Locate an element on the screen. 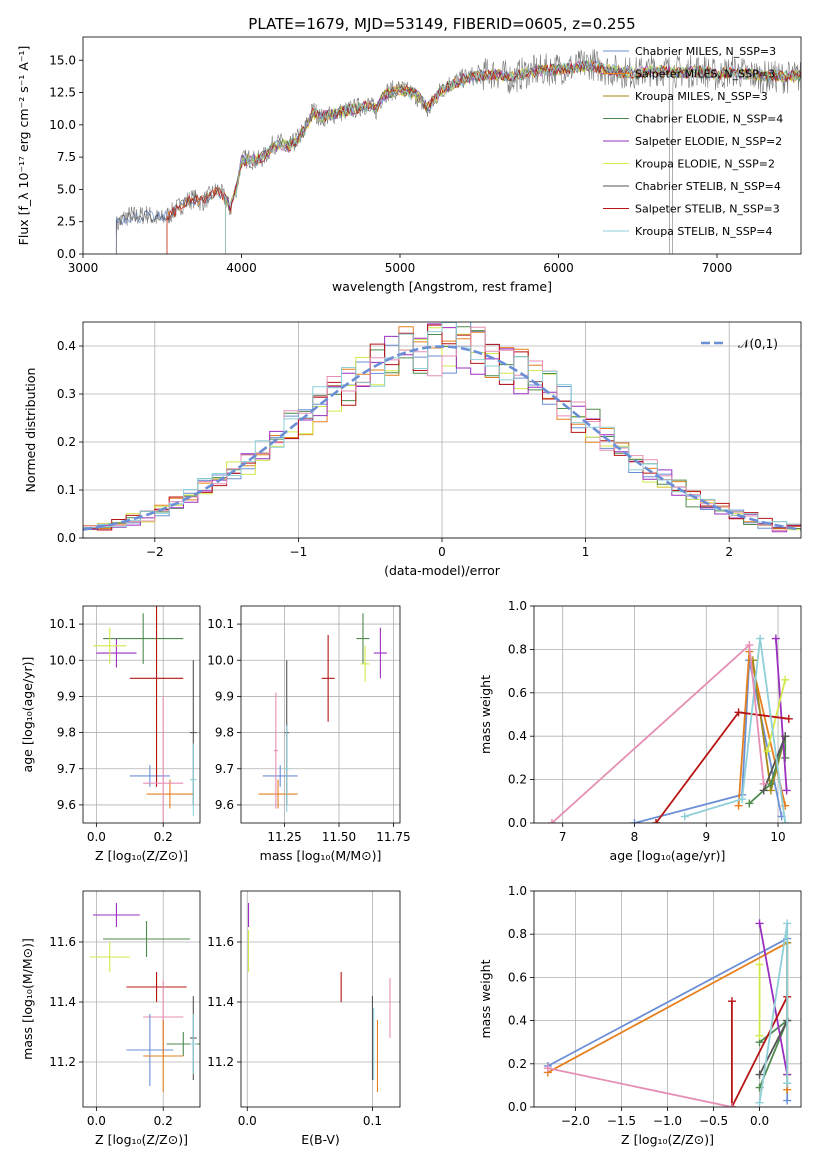  y-tick-label: 2.5 is located at coordinates (66, 222).